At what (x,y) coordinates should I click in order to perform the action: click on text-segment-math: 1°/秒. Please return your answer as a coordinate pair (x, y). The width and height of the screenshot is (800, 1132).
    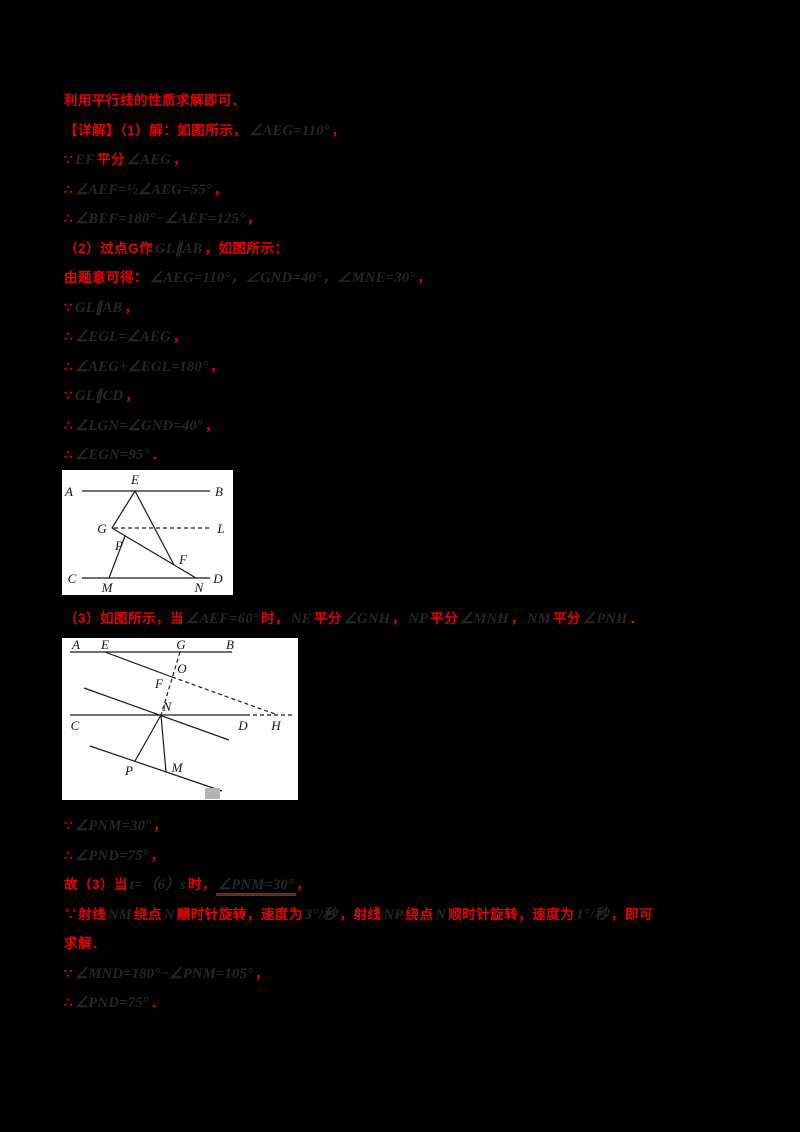
    Looking at the image, I should click on (593, 914).